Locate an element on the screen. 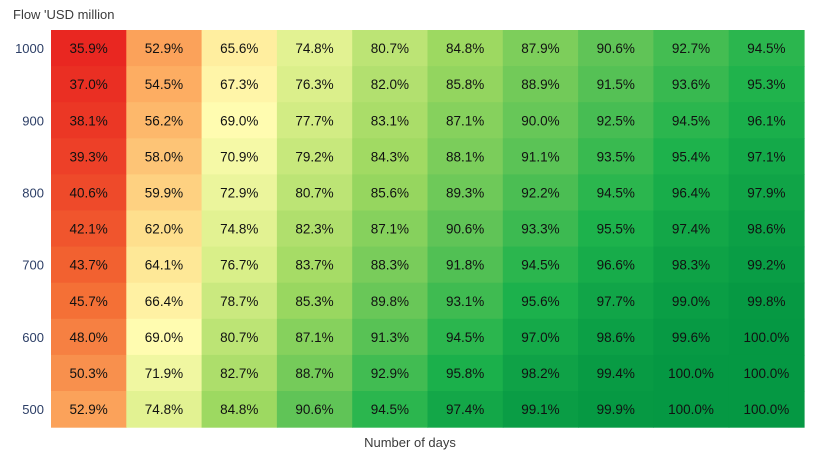 This screenshot has height=459, width=820. heatmap-cell-label: 78.7% is located at coordinates (239, 301).